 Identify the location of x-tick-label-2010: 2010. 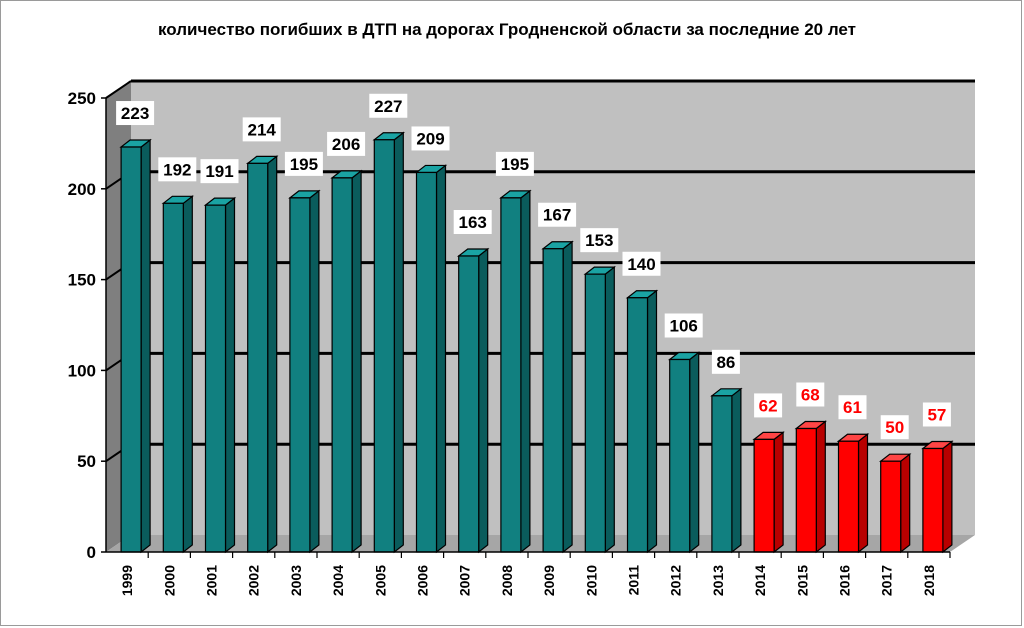
(591, 580).